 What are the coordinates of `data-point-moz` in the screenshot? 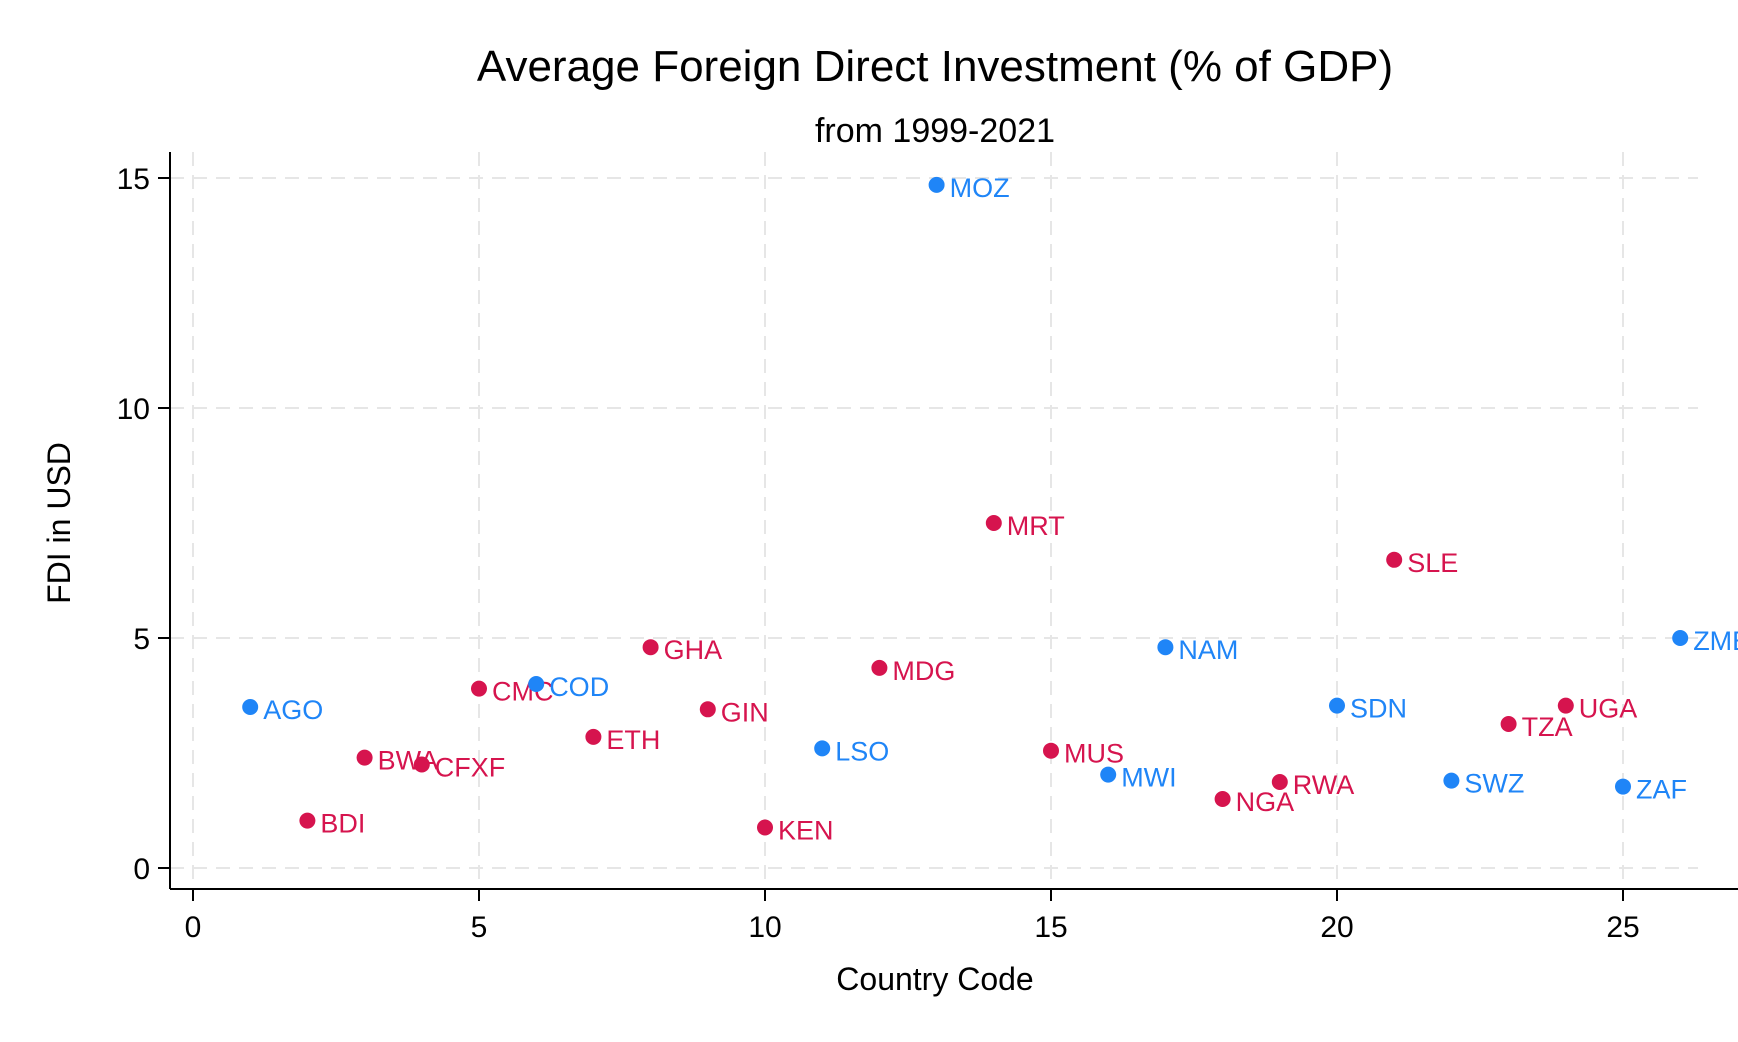 It's located at (936, 184).